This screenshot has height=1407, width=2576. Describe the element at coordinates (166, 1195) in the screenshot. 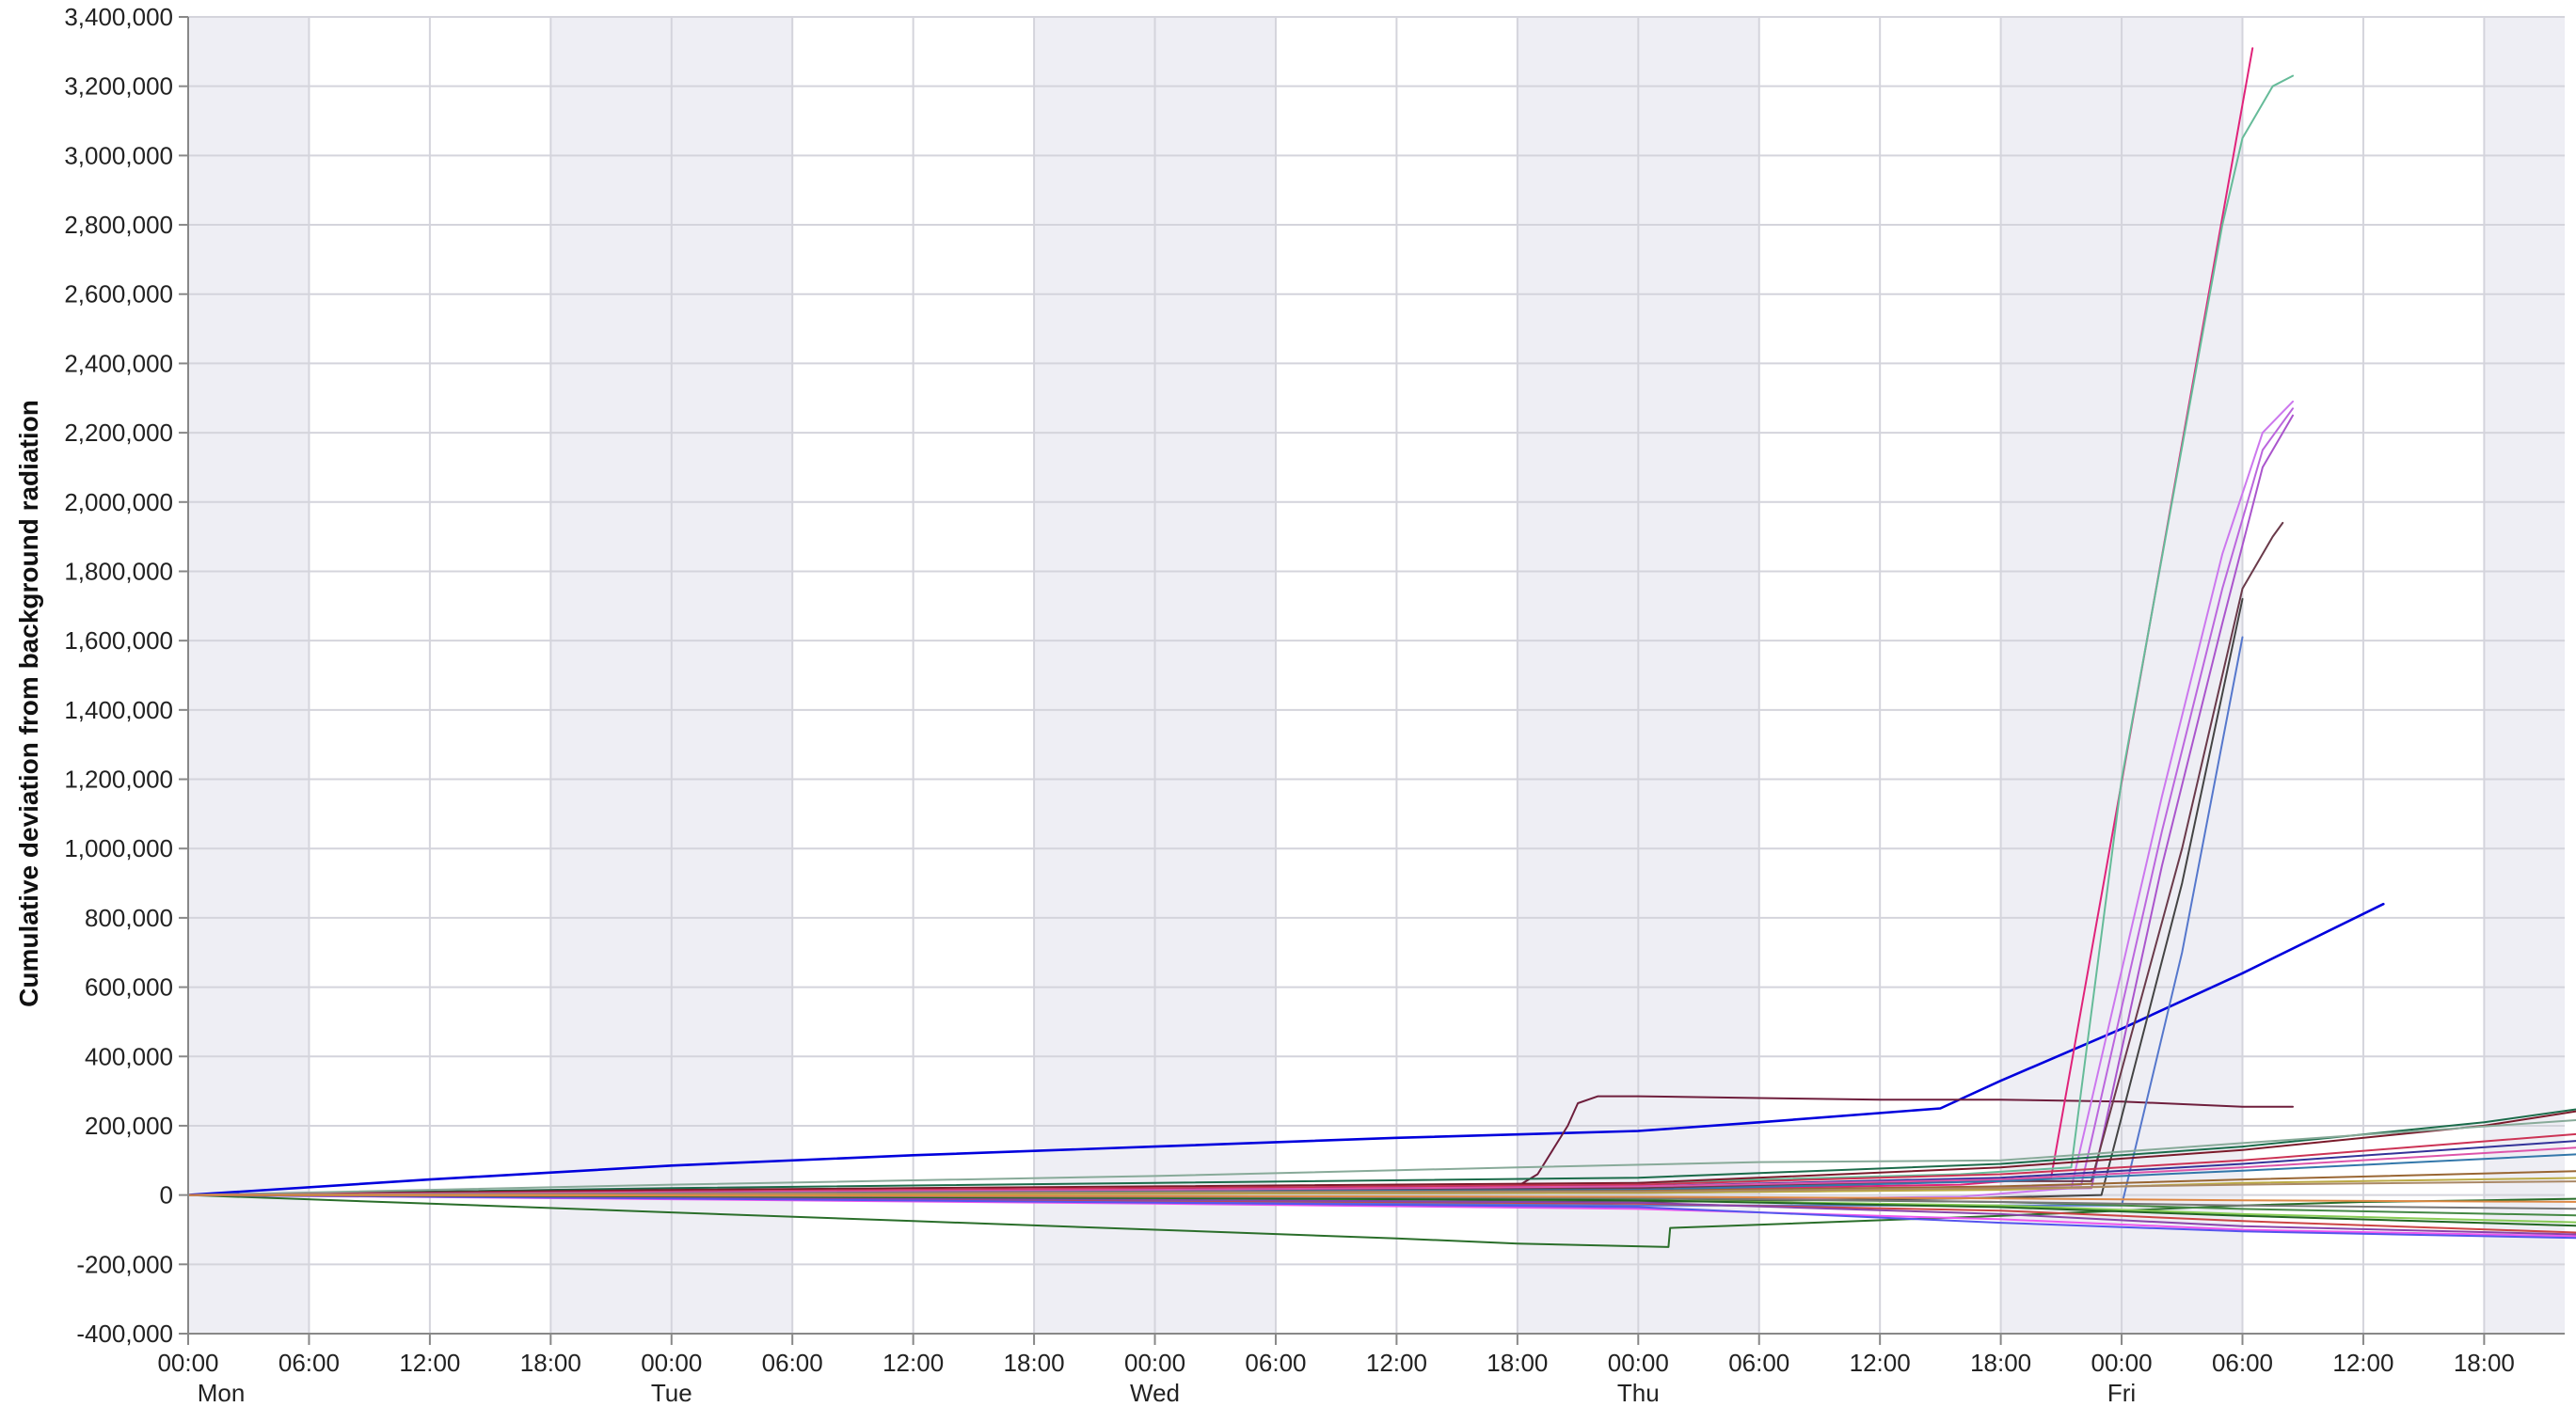

I see `y-tick-label: 0` at that location.